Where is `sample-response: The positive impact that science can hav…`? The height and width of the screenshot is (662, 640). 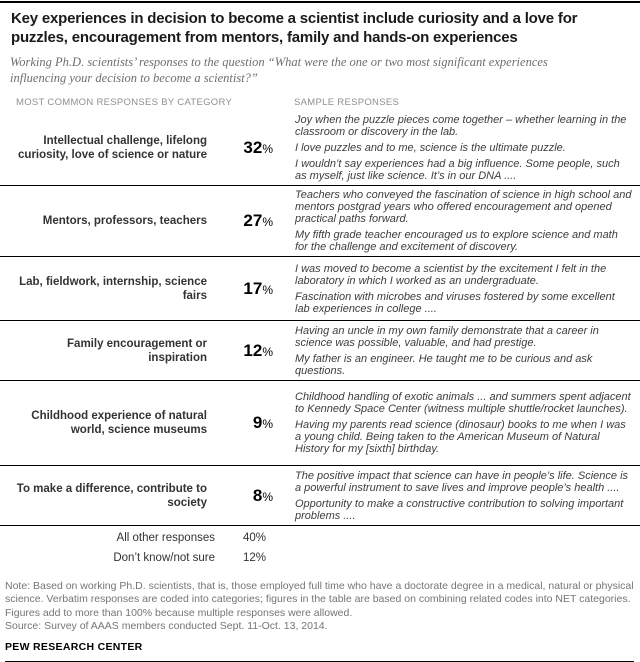
sample-response: The positive impact that science can hav… is located at coordinates (462, 481).